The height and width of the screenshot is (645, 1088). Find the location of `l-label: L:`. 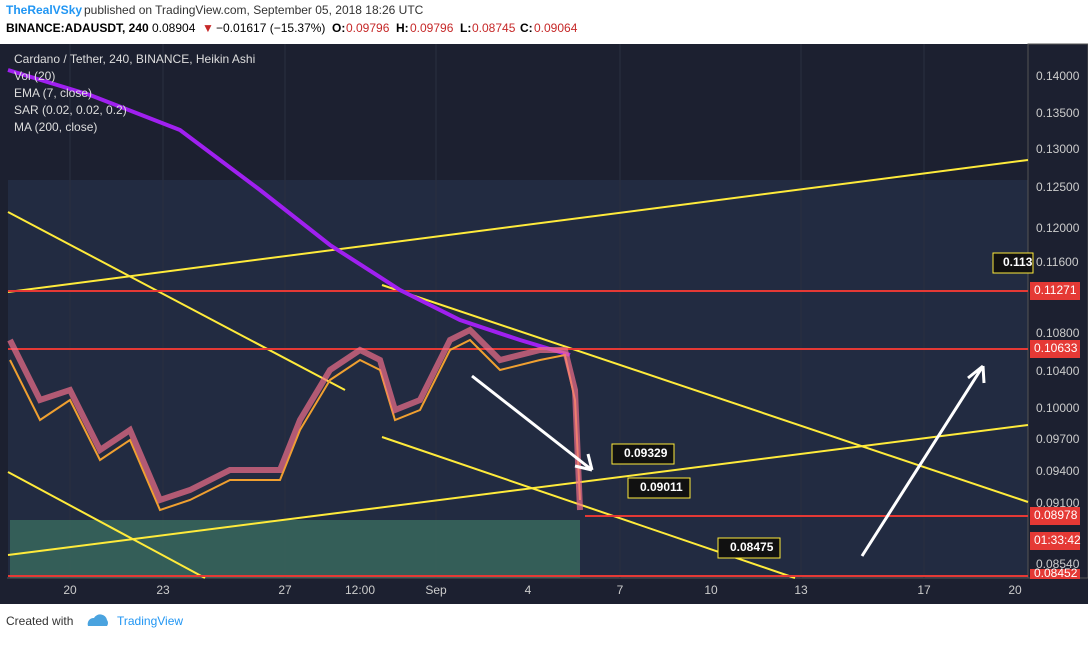

l-label: L: is located at coordinates (465, 28).